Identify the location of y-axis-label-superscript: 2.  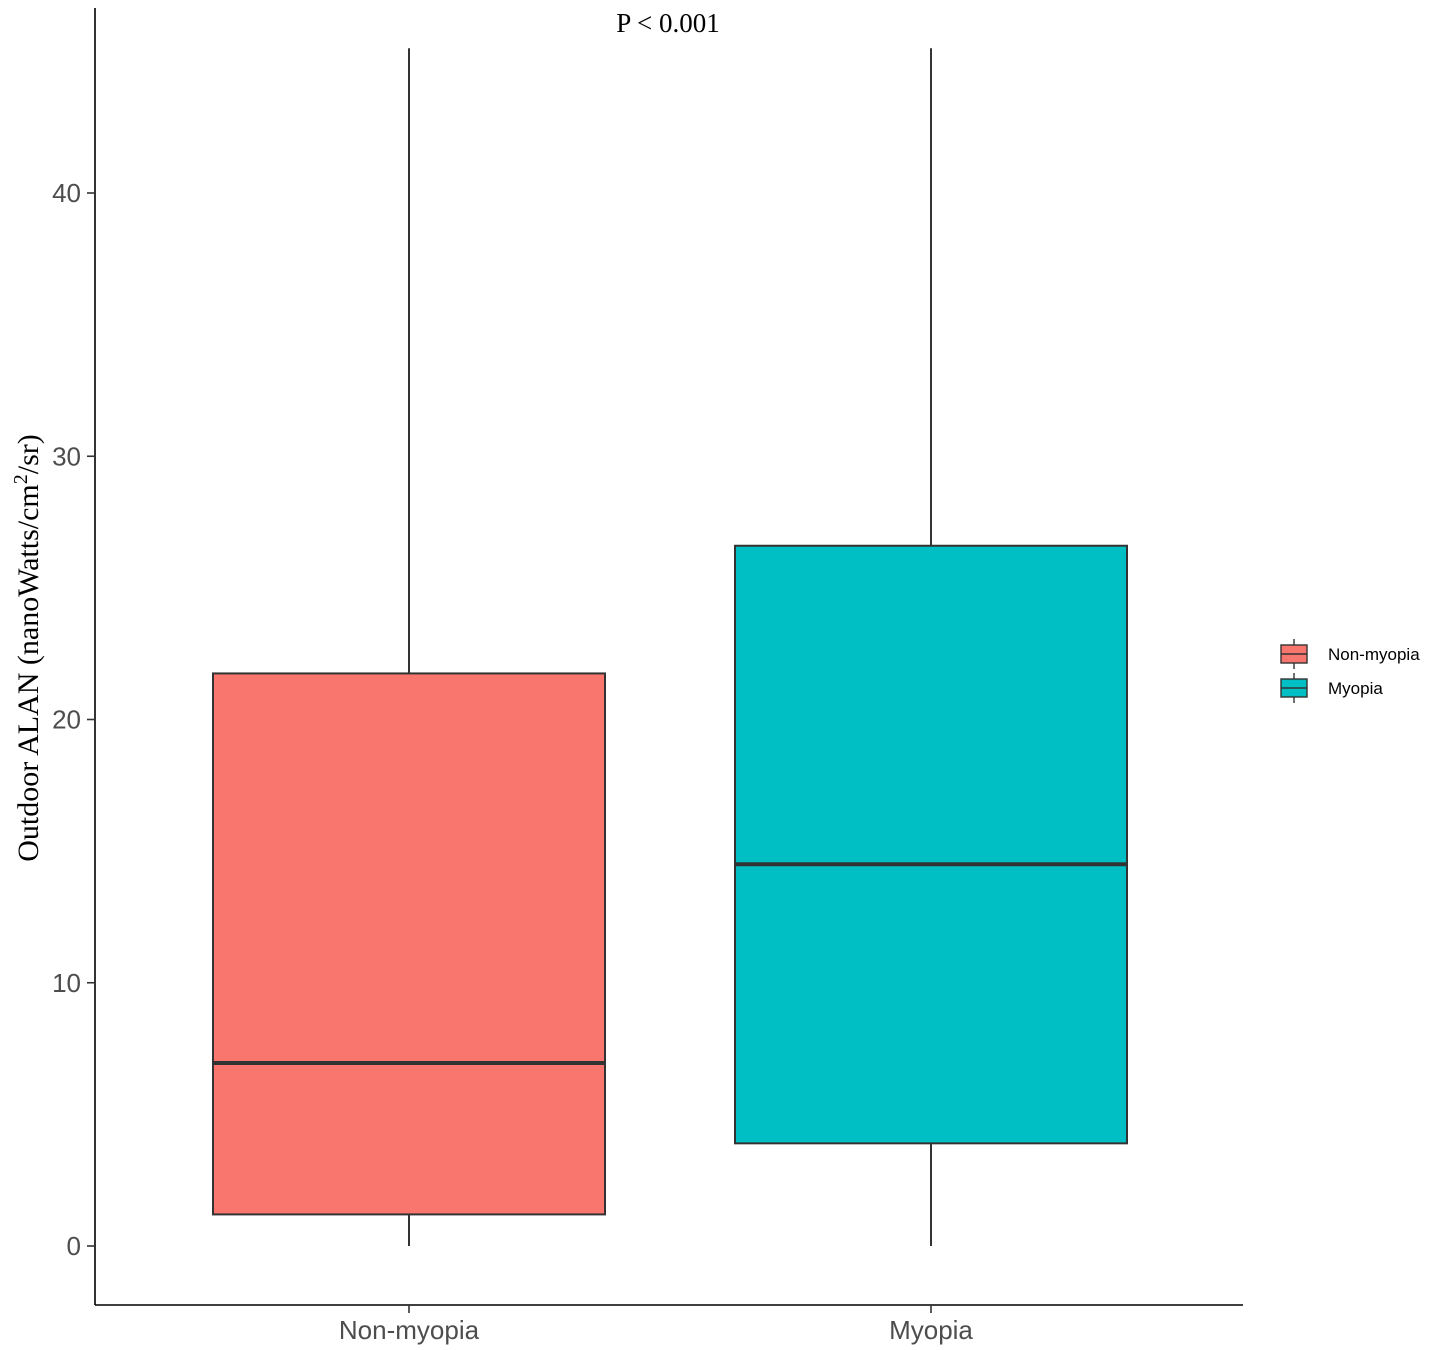
(21, 479).